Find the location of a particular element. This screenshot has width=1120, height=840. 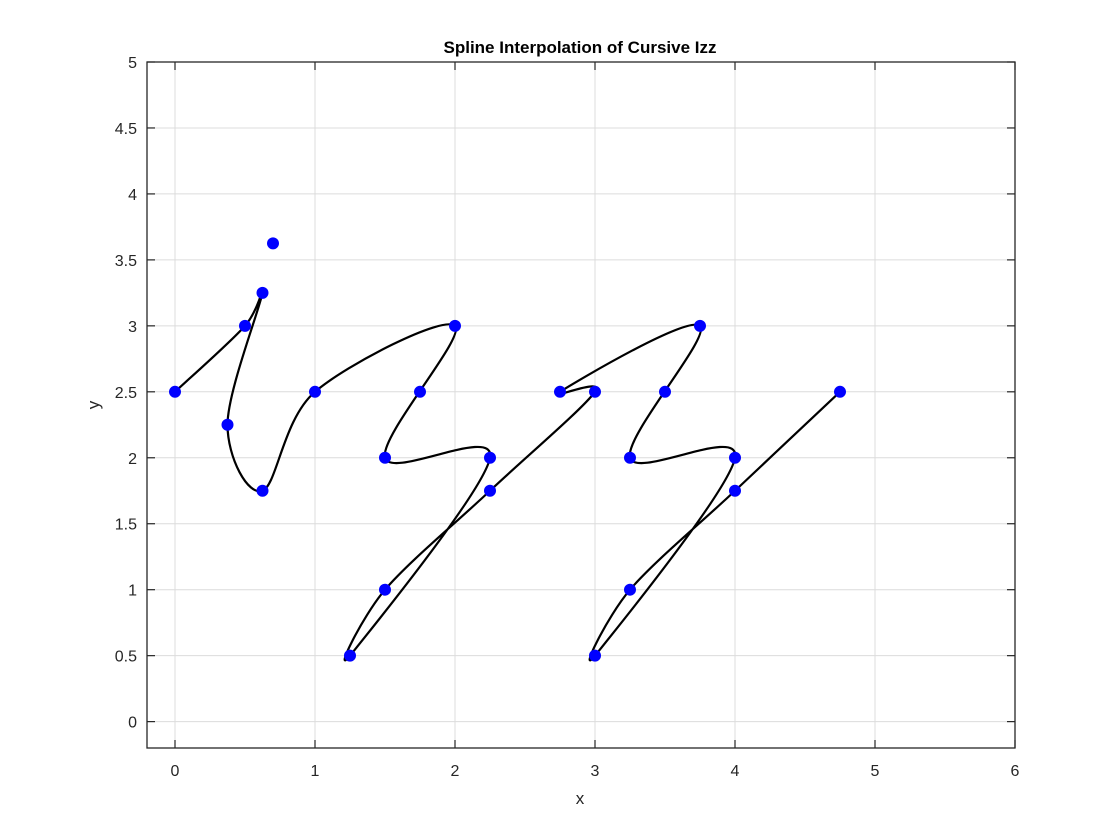

x-tick-label: 1 is located at coordinates (315, 771).